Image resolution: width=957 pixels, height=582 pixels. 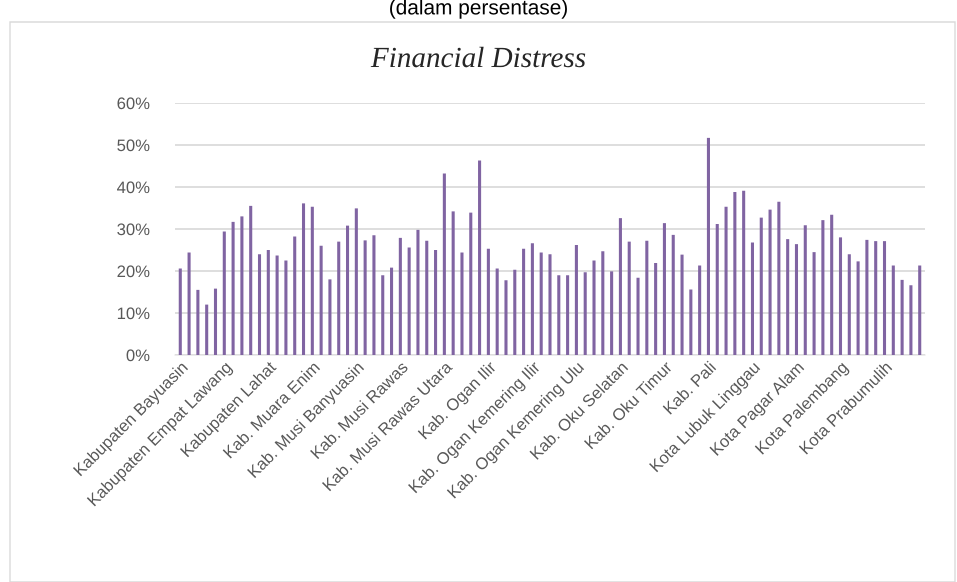 I want to click on y-tick-label: 10%, so click(x=134, y=313).